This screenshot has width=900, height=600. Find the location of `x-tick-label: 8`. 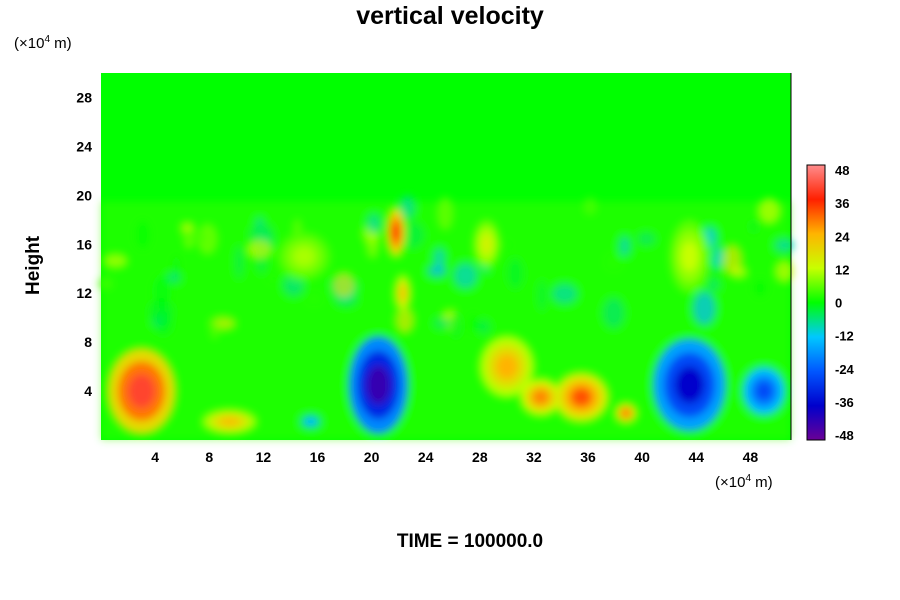

x-tick-label: 8 is located at coordinates (209, 457).